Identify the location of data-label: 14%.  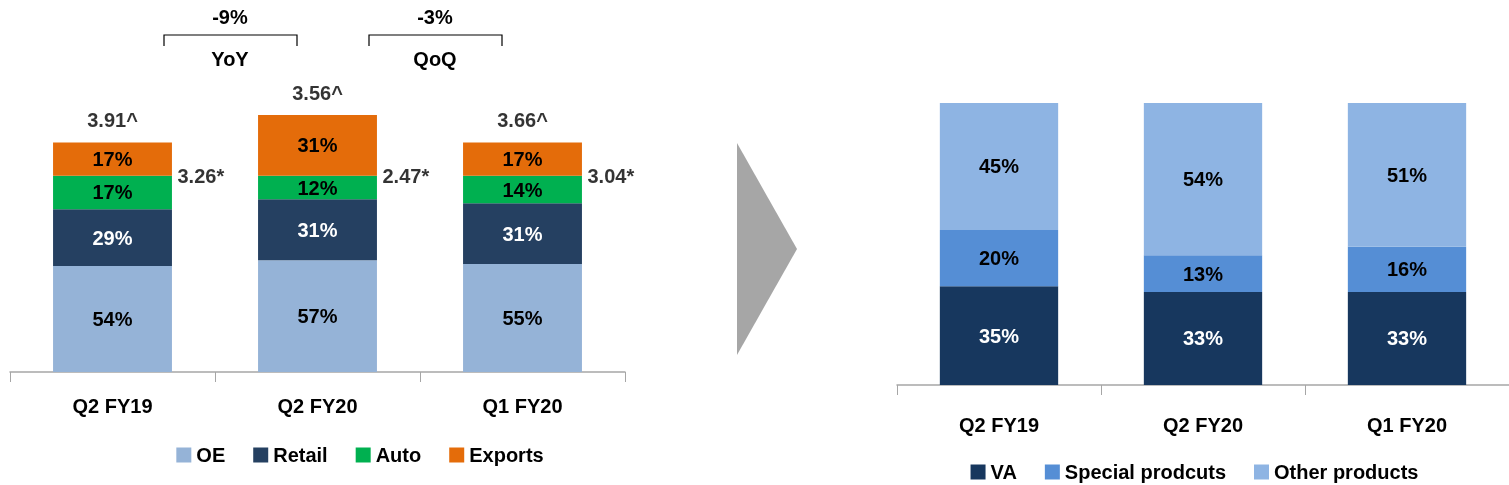
(522, 189).